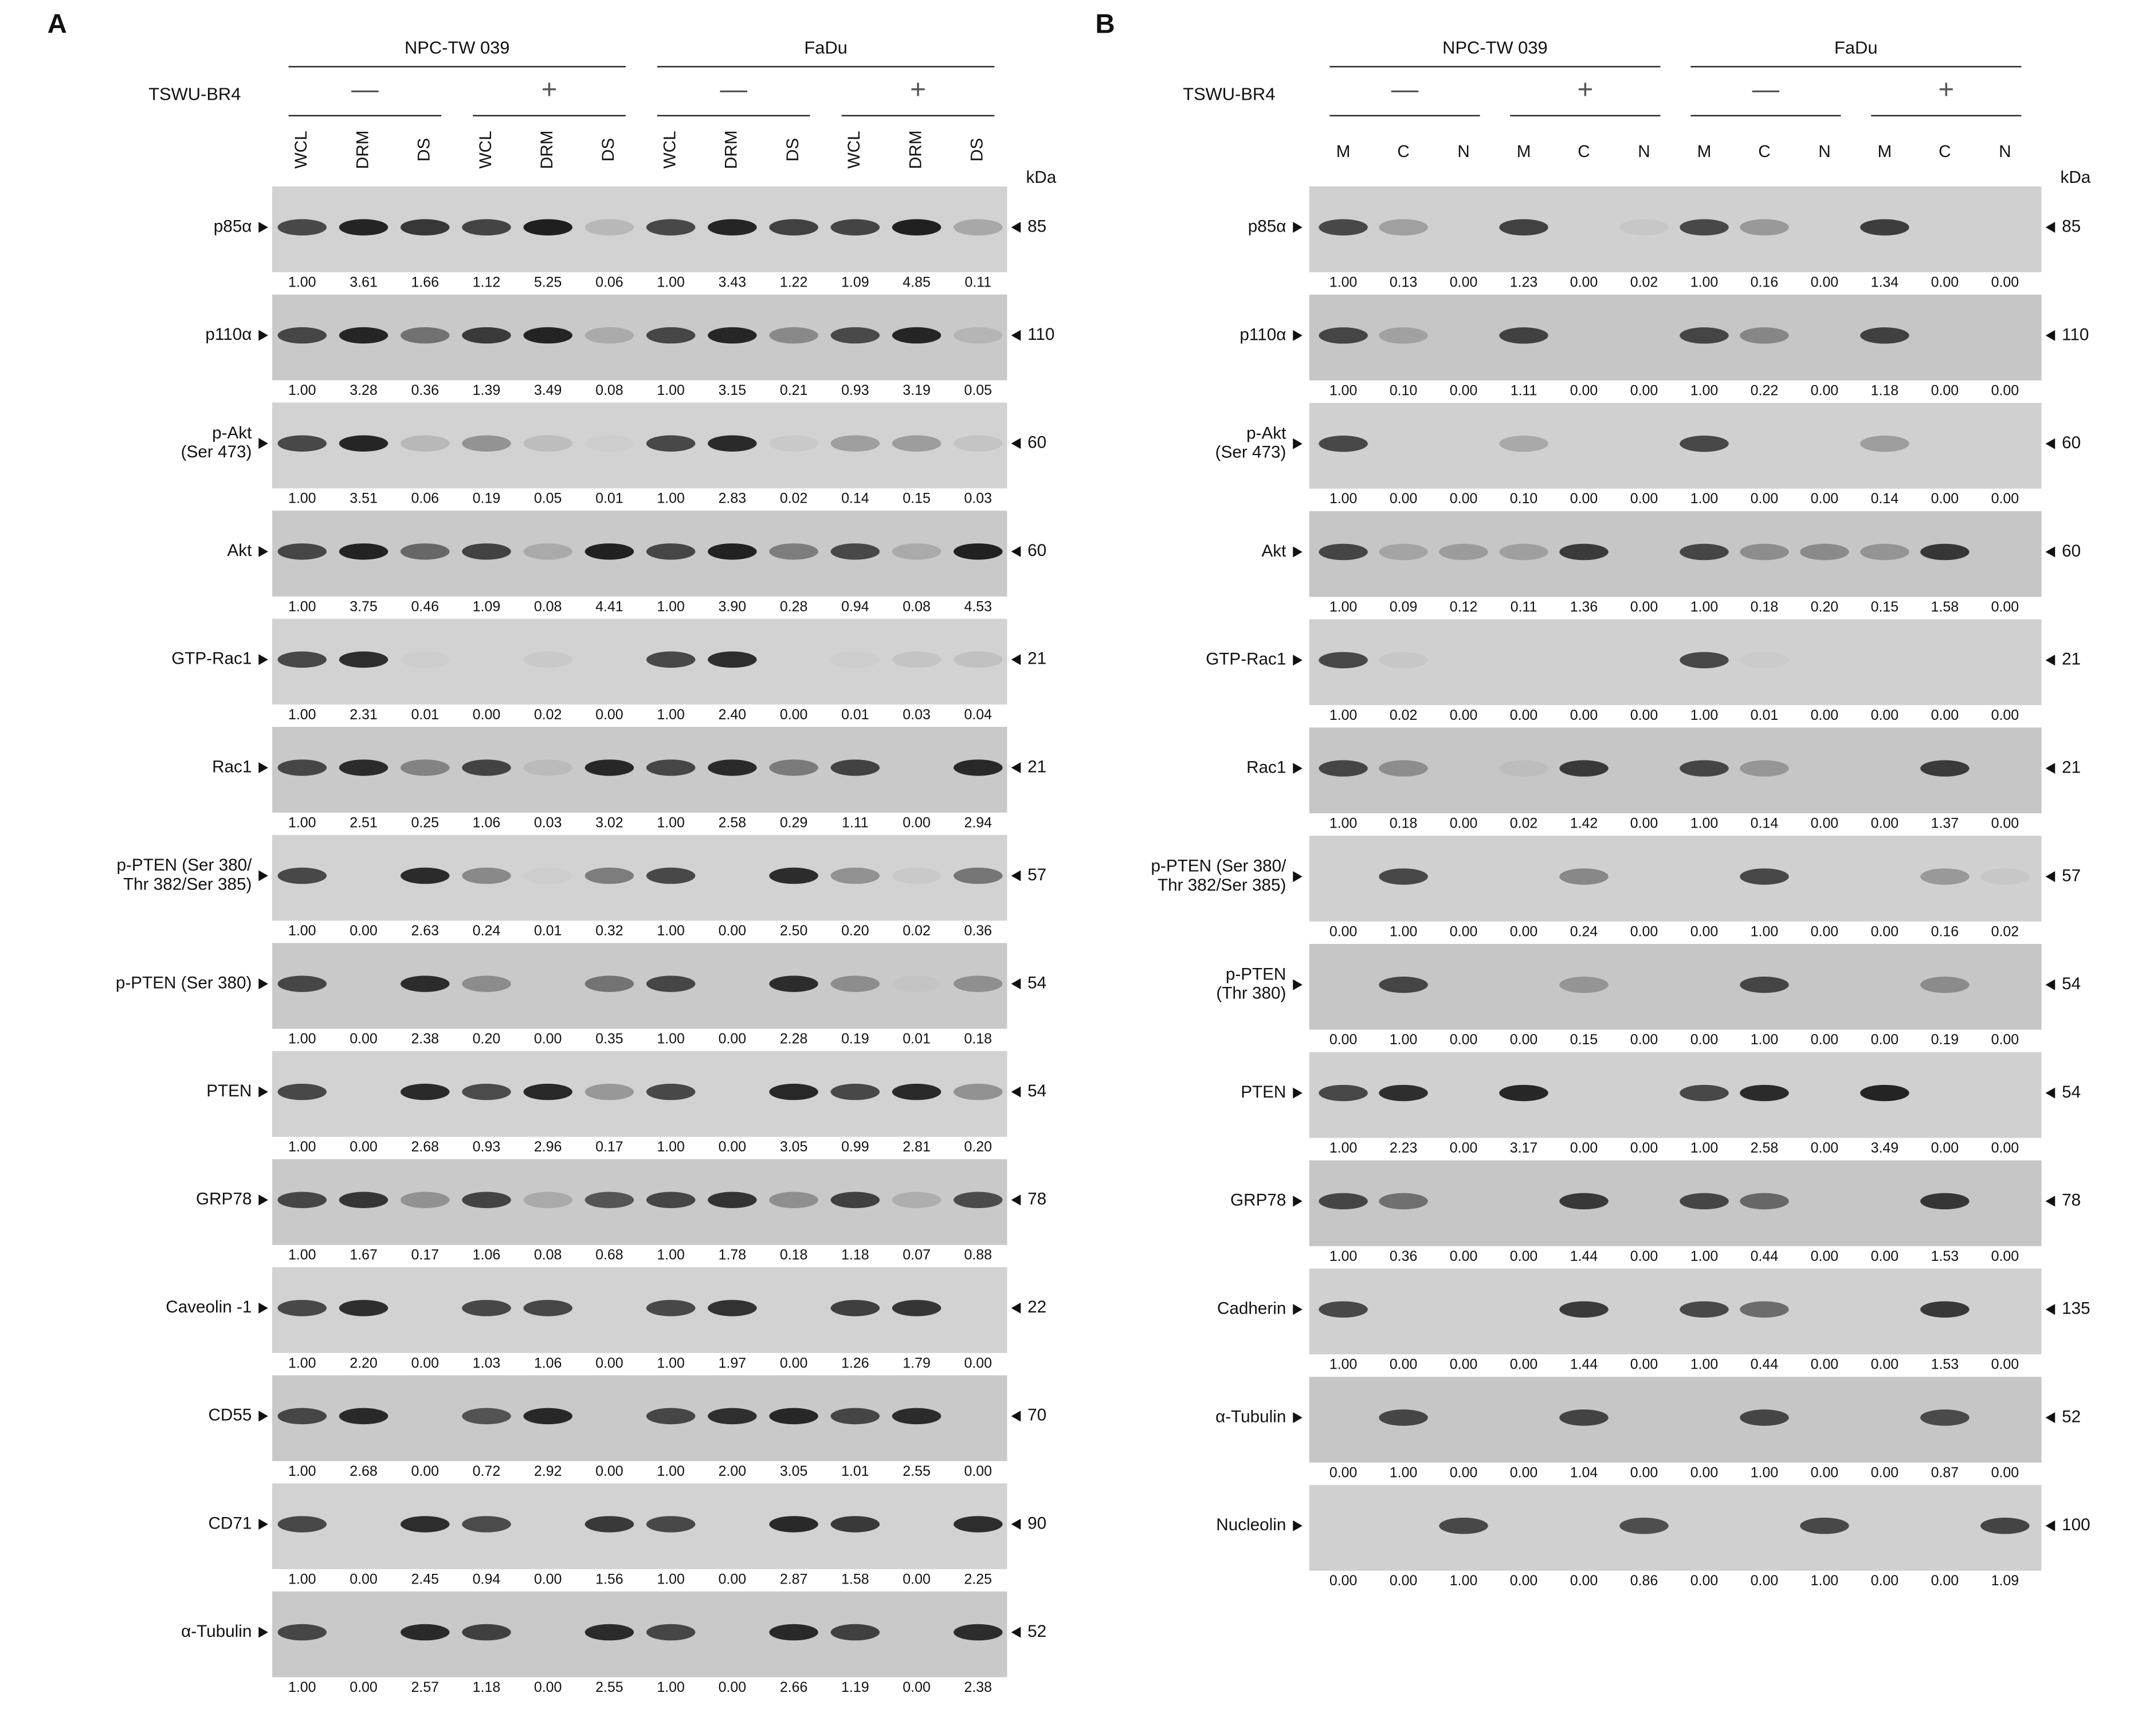 The image size is (2134, 1736). Describe the element at coordinates (224, 1199) in the screenshot. I see `protein-label: GRP78` at that location.